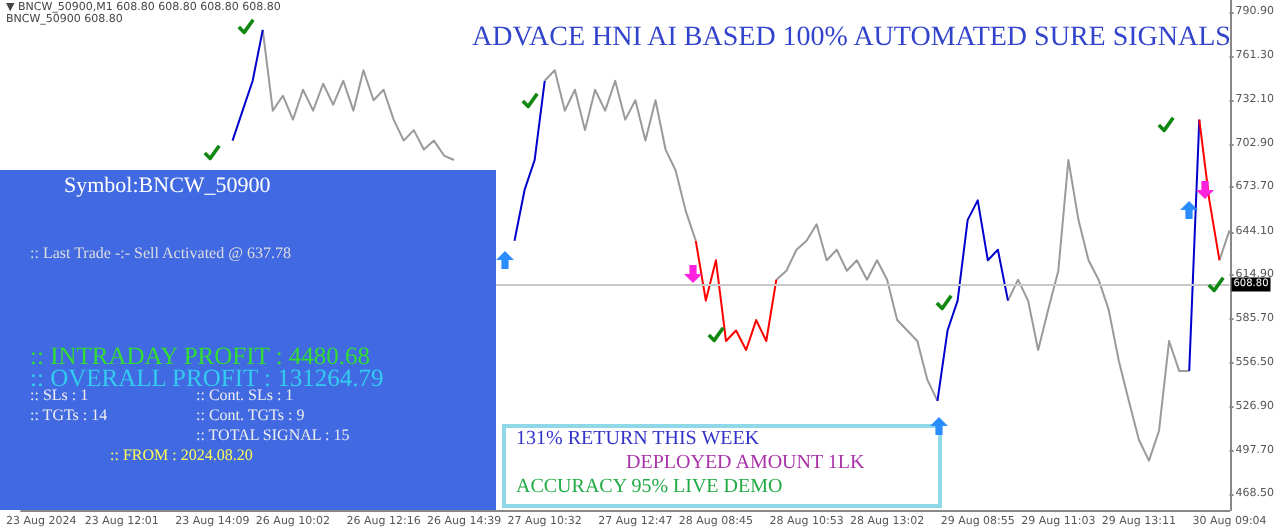  I want to click on annotation: :: SLs : 1, so click(59, 395).